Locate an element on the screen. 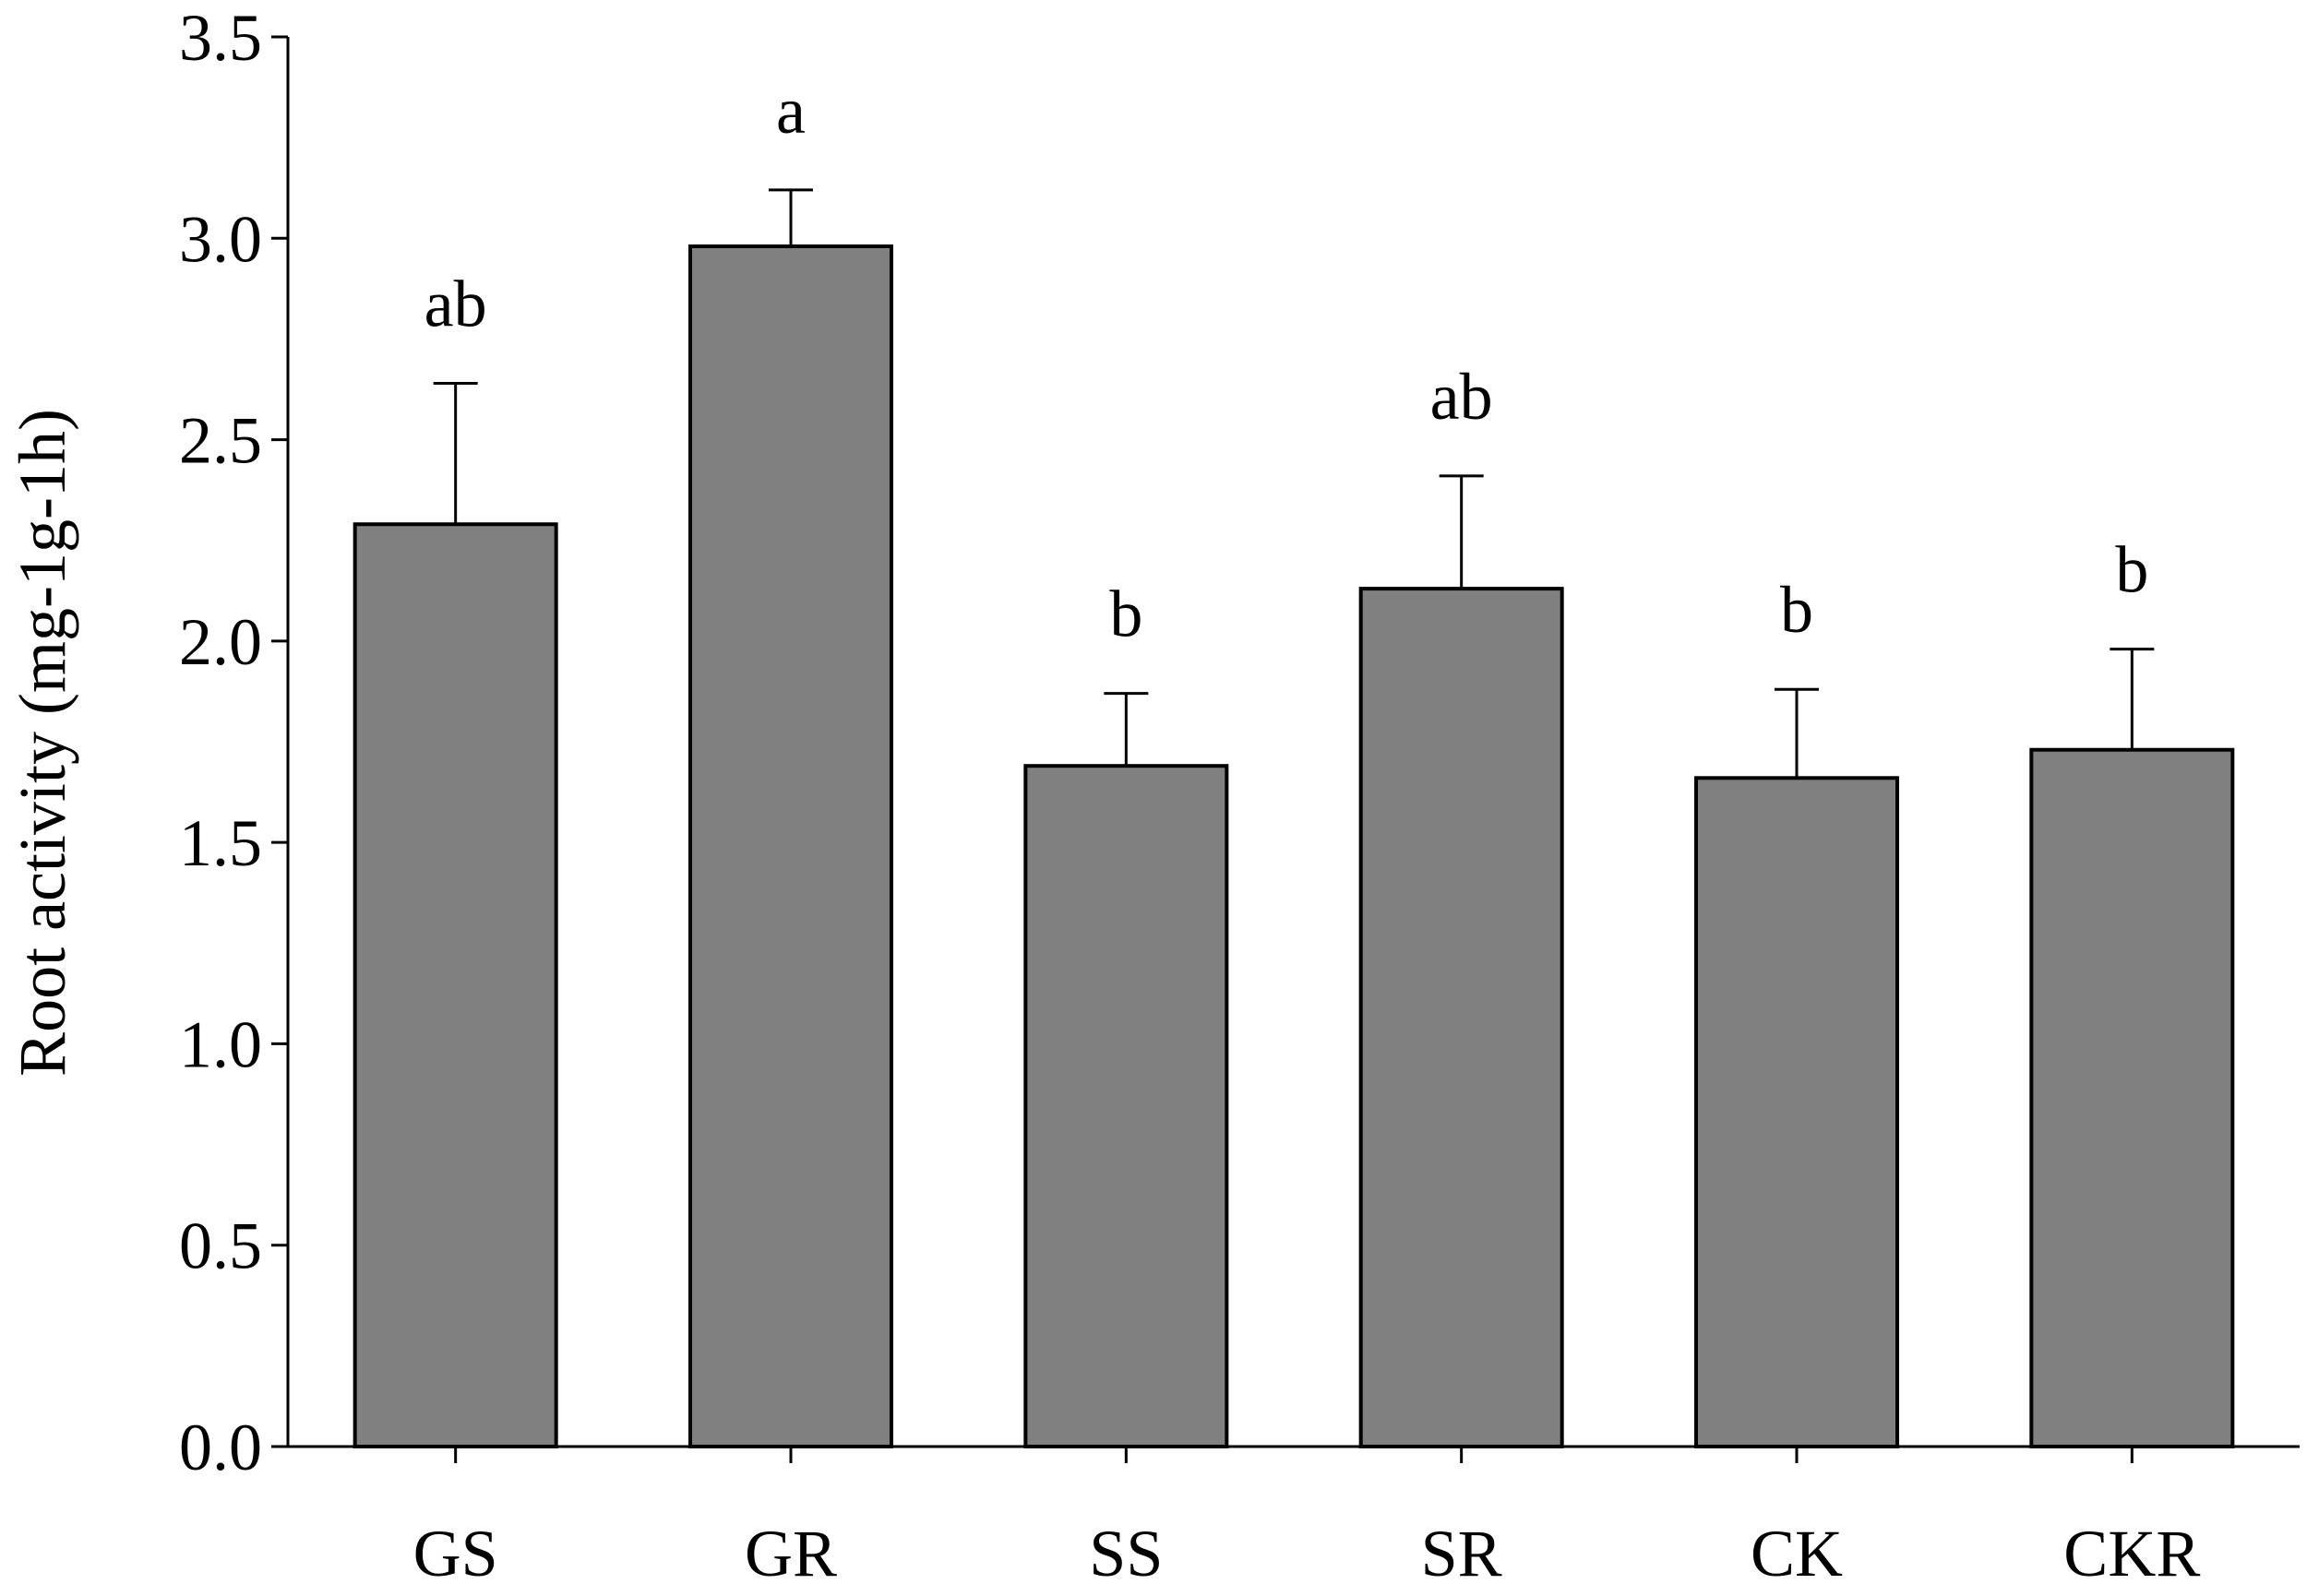 This screenshot has width=2307, height=1596. bar-gr is located at coordinates (790, 846).